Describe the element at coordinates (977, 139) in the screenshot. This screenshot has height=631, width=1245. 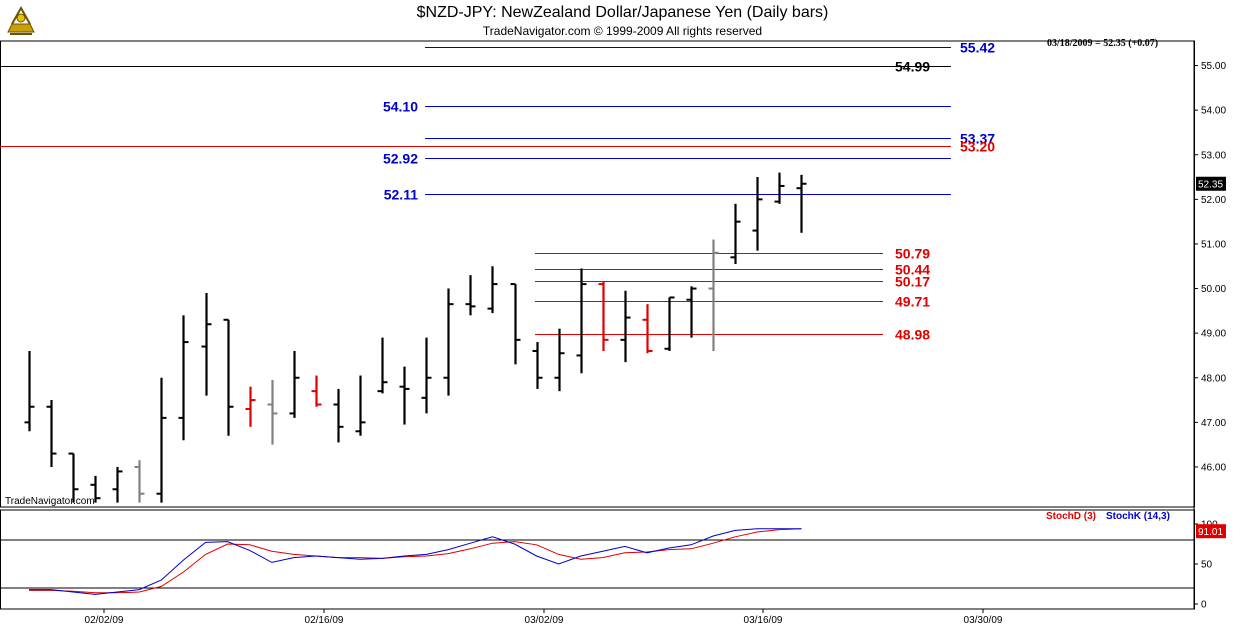
I see `level-label: 53.37` at that location.